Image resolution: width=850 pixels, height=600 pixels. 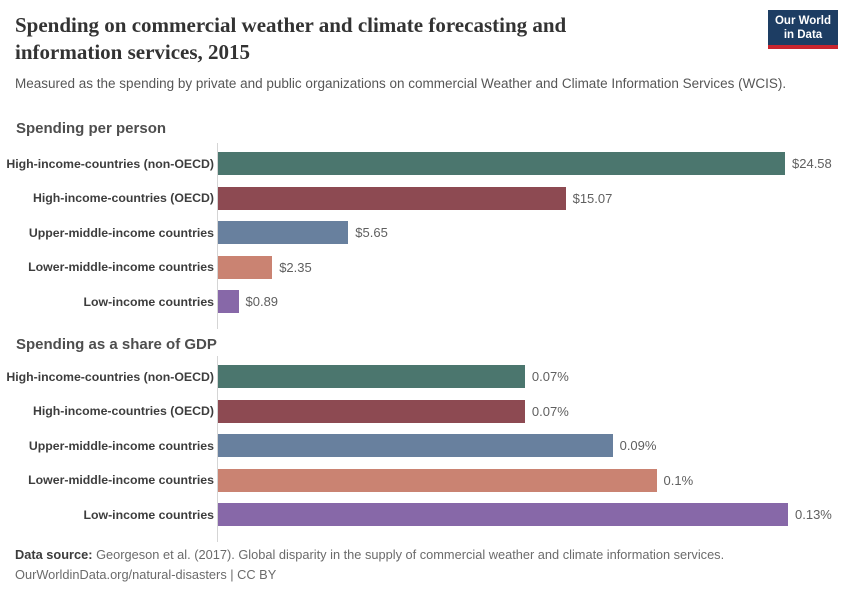 I want to click on value-label: $0.89, so click(x=262, y=301).